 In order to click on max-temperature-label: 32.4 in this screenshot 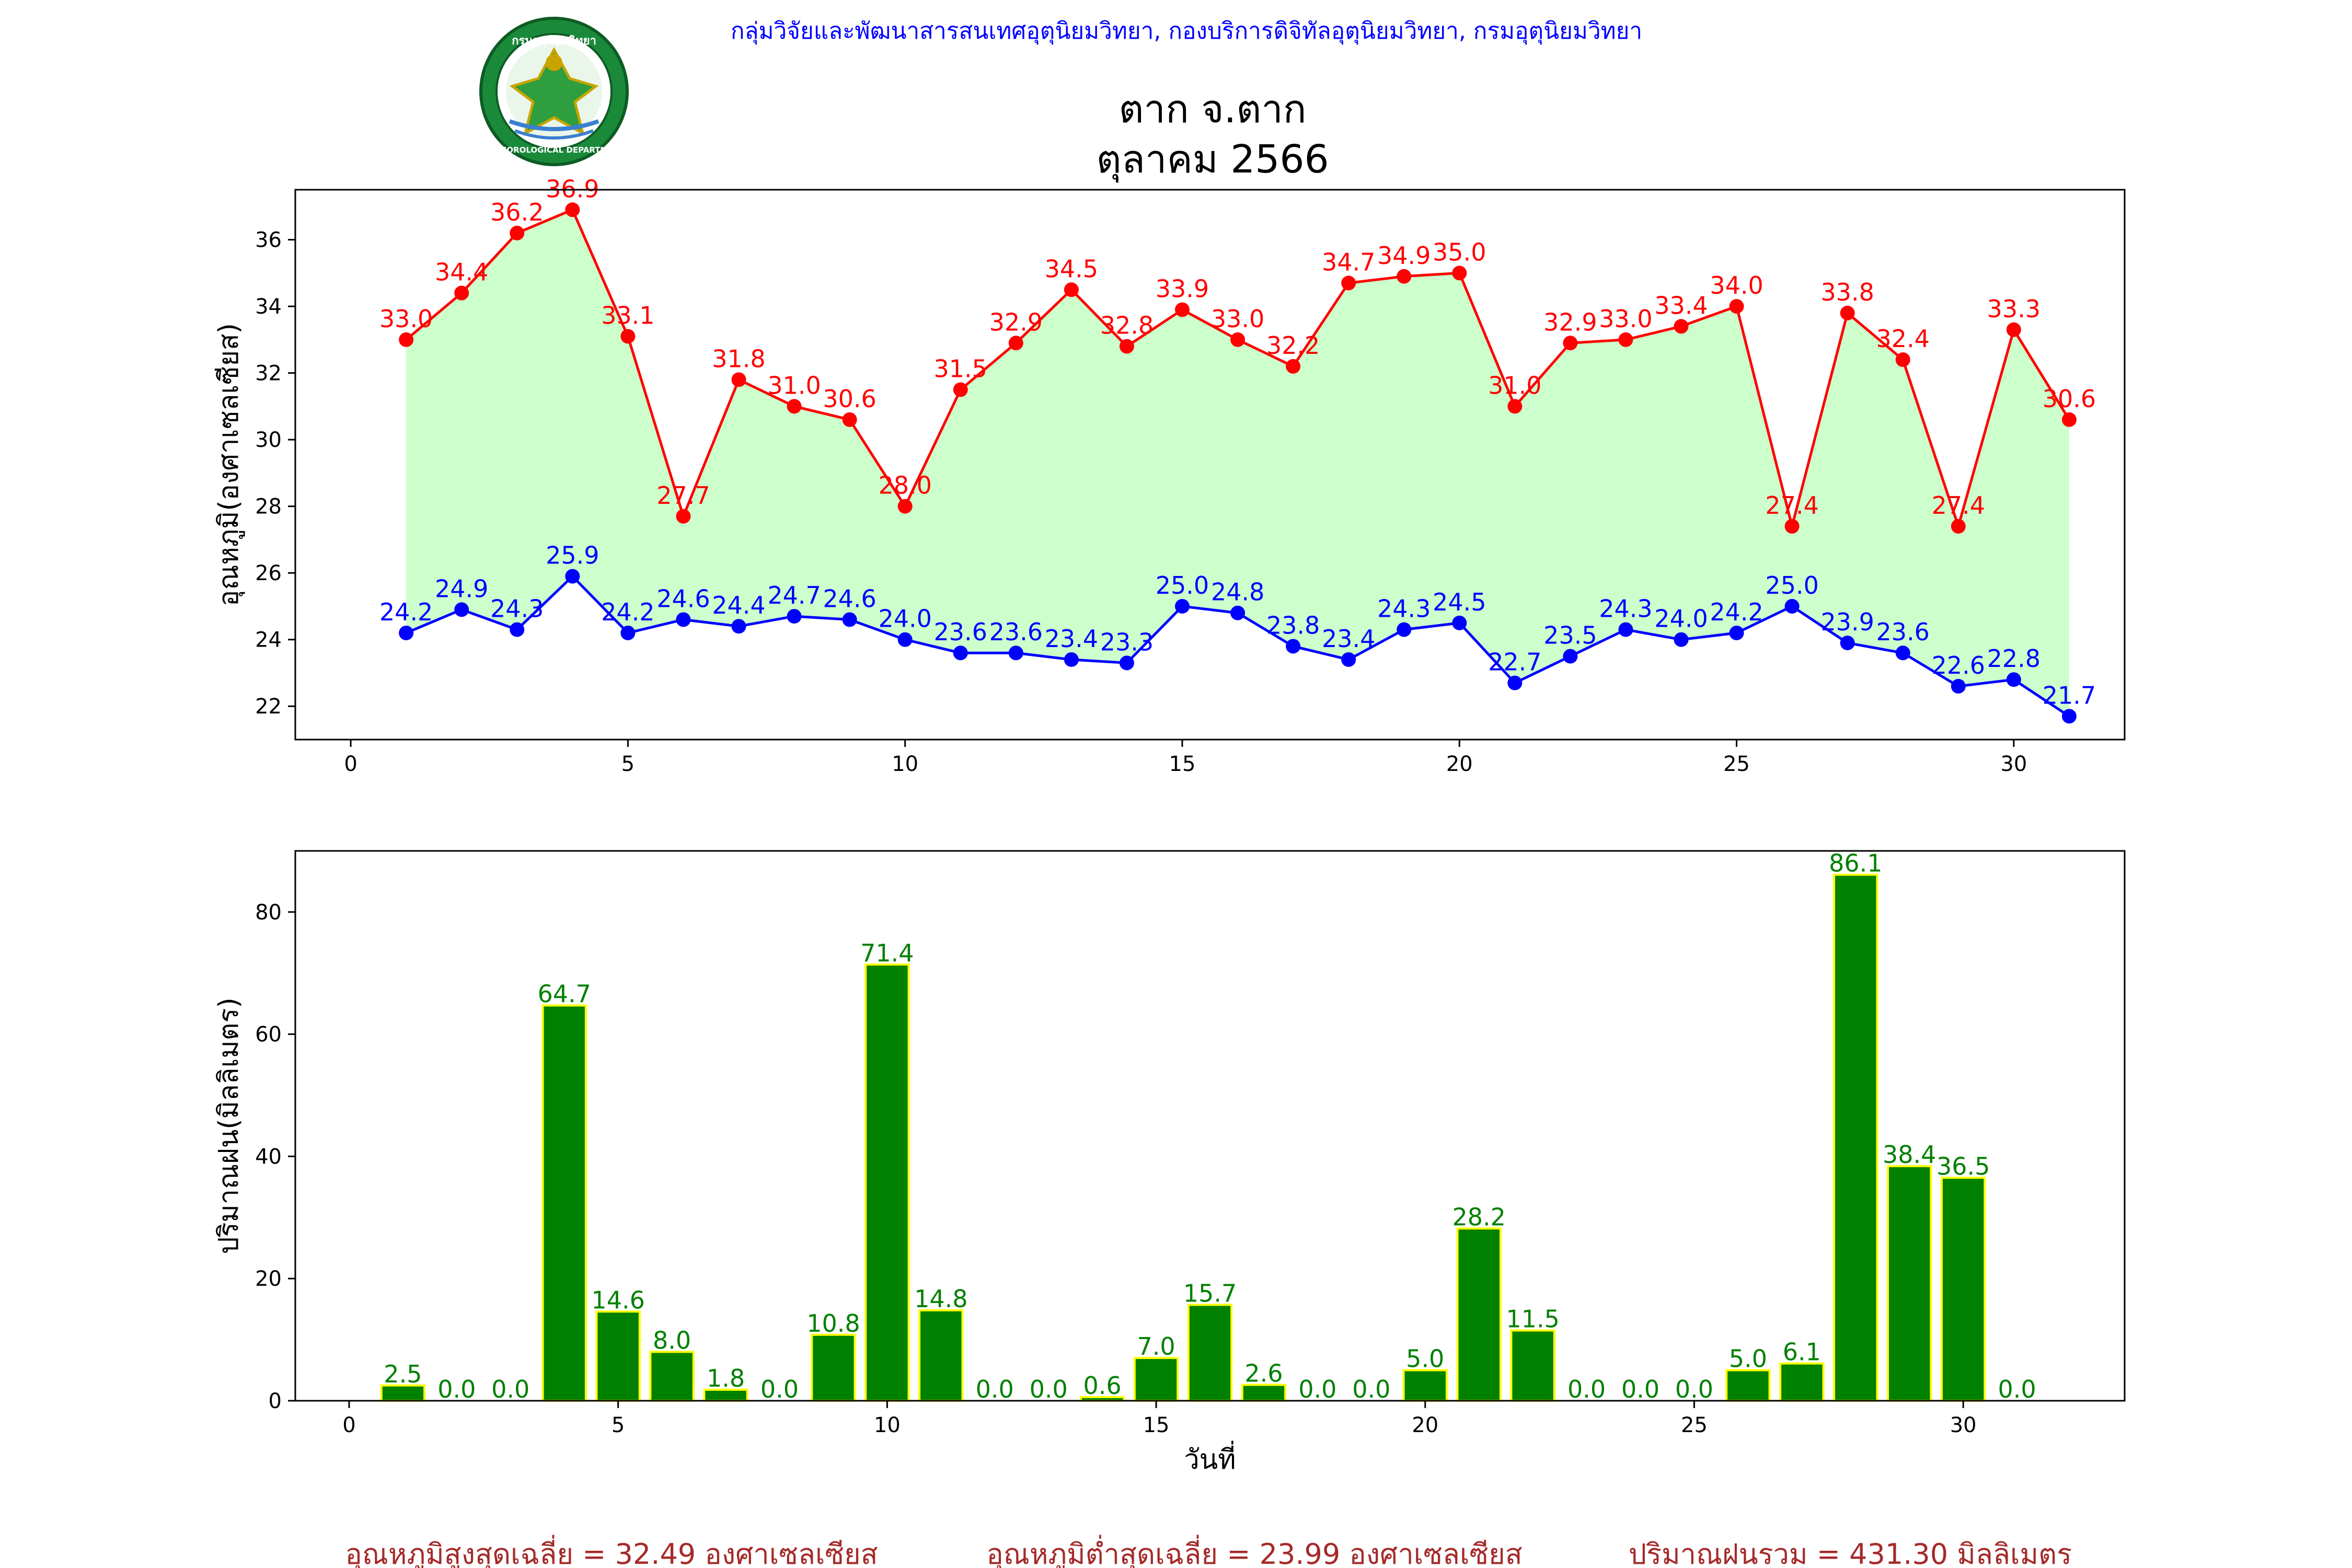, I will do `click(1903, 339)`.